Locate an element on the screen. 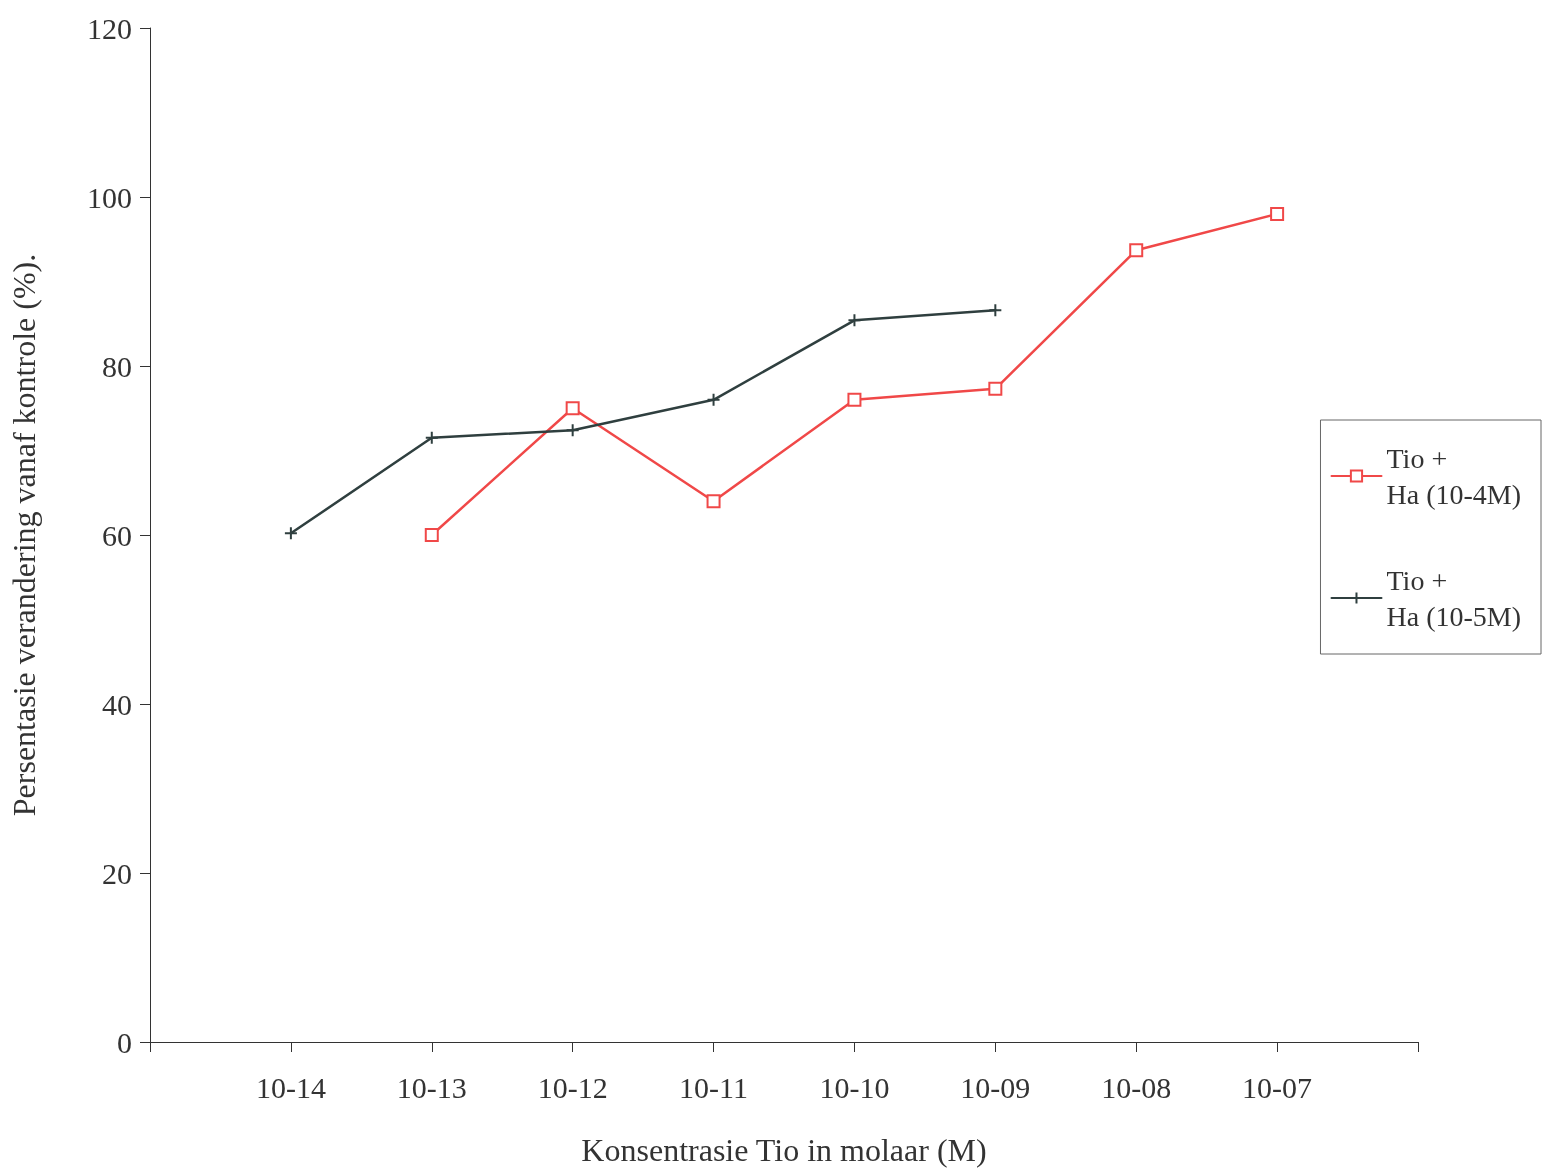 This screenshot has height=1174, width=1559. y-tick-label: 40 is located at coordinates (117, 704).